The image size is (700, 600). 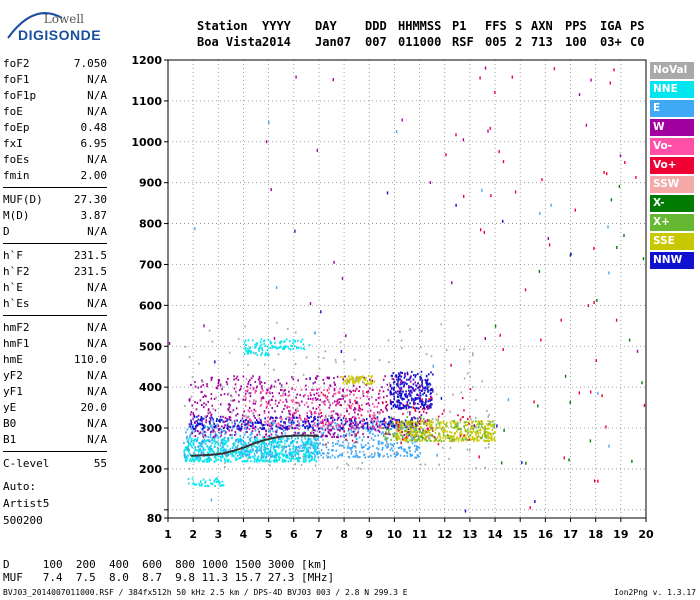 What do you see at coordinates (409, 529) in the screenshot?
I see `x-axis-ticks: 1 2 3 4 5 6 7 8 9 10 11 12 13 14 15 16 17 18 19 20` at bounding box center [409, 529].